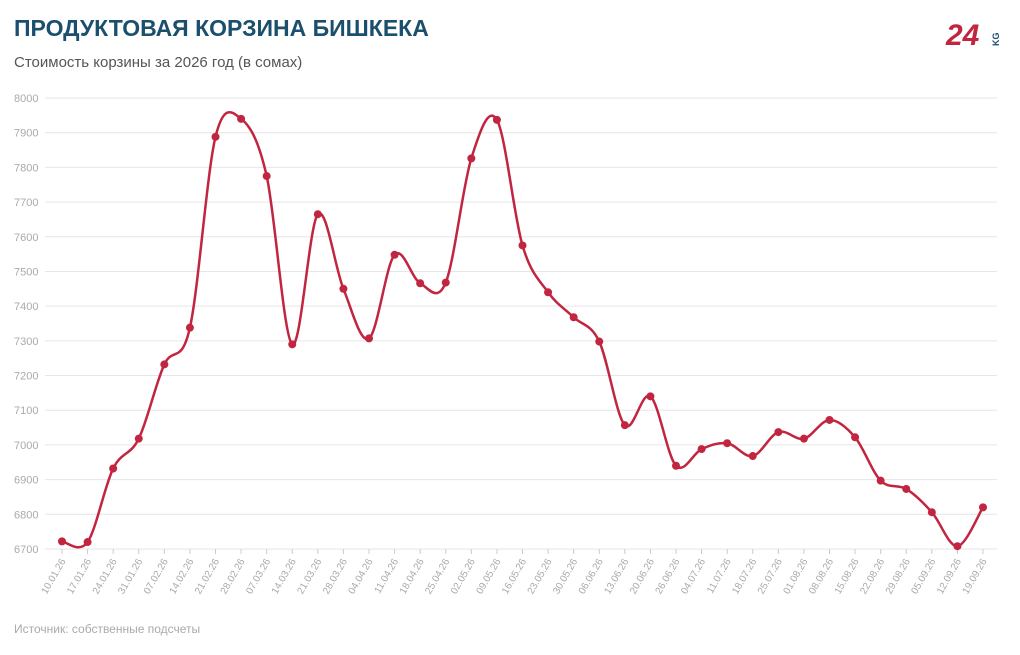 The height and width of the screenshot is (655, 1020). What do you see at coordinates (107, 629) in the screenshot?
I see `source: Источник: собственные подсчеты` at bounding box center [107, 629].